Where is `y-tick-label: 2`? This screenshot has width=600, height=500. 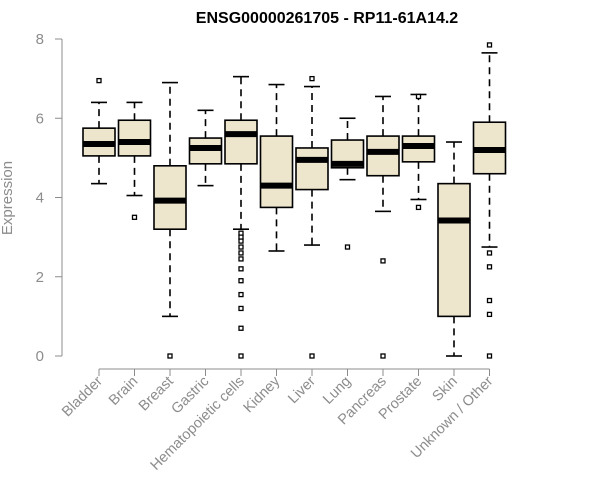
y-tick-label: 2 is located at coordinates (40, 277).